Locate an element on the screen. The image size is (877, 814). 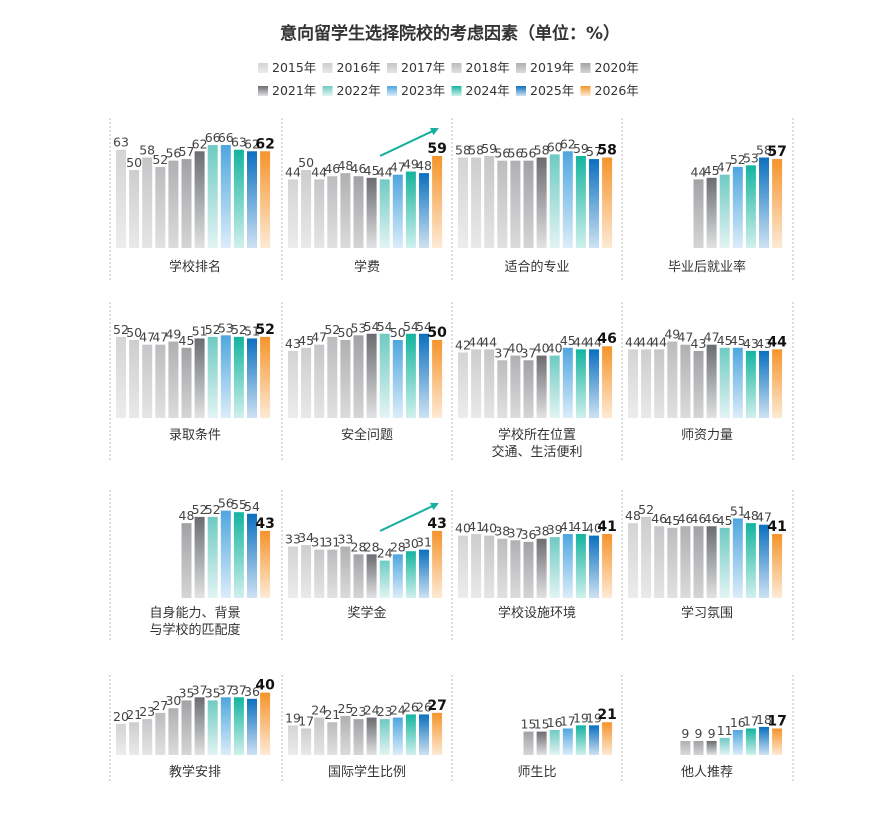
data-label: 37 is located at coordinates (200, 689).